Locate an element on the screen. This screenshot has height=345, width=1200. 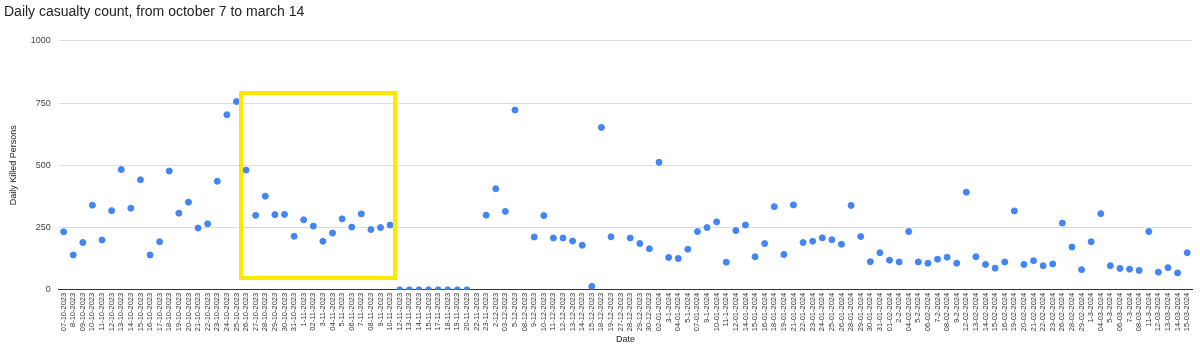
y-tick-label: 250 is located at coordinates (43, 227).